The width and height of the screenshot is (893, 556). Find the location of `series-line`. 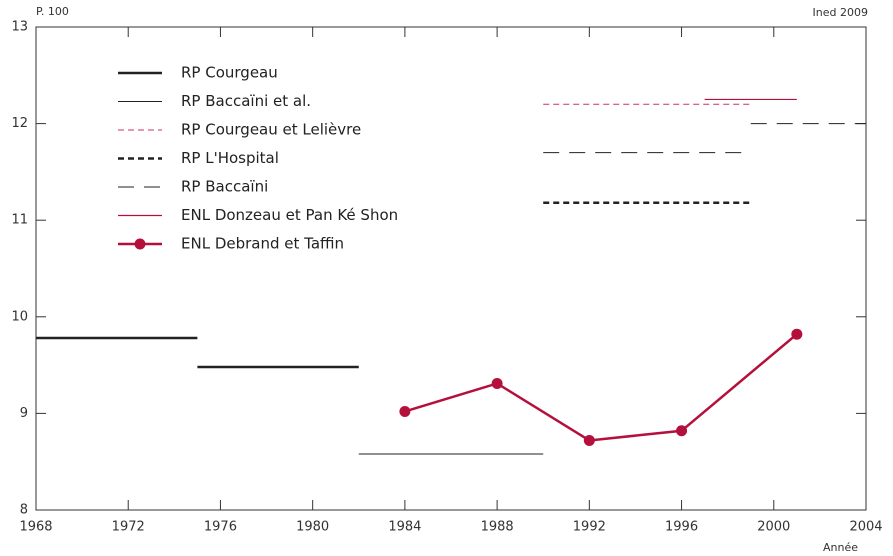

series-line is located at coordinates (601, 387).